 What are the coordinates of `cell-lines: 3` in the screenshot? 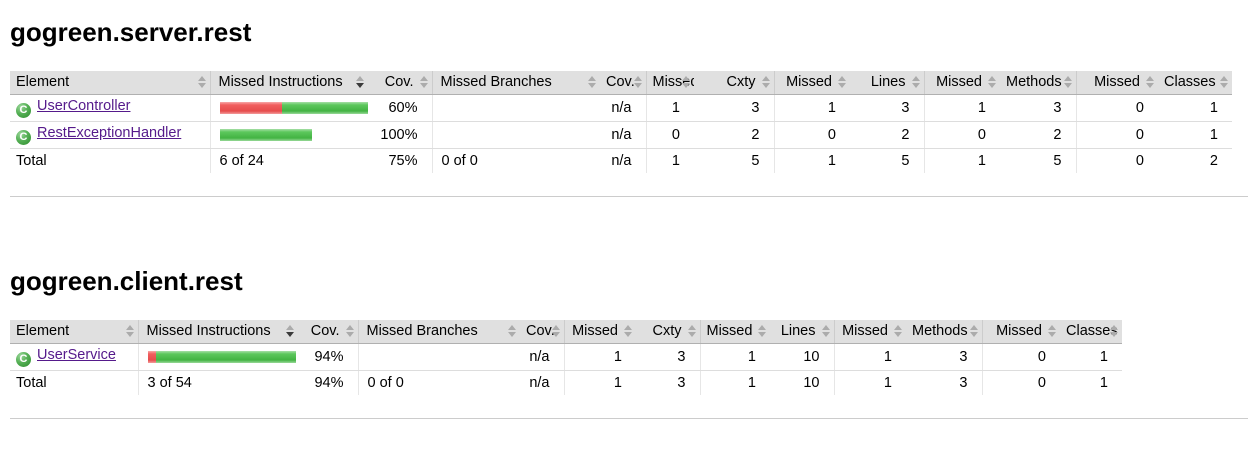 It's located at (887, 108).